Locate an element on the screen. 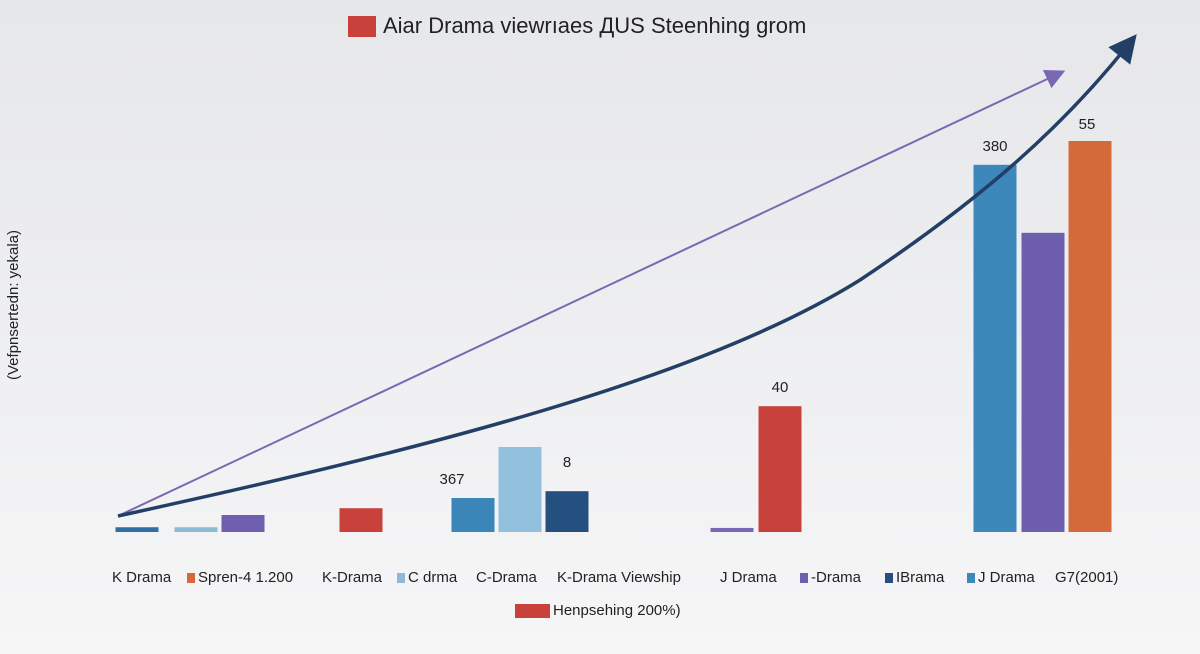 Image resolution: width=1200 pixels, height=654 pixels. legend-label: K-Drama Viewship is located at coordinates (619, 577).